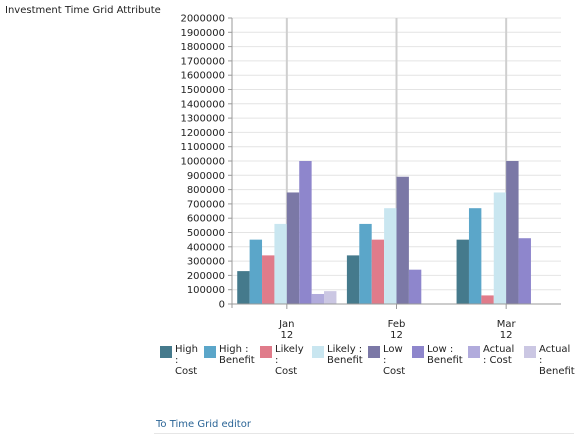 The image size is (580, 435). Describe the element at coordinates (499, 355) in the screenshot. I see `legend-label: Actual : Cost` at that location.